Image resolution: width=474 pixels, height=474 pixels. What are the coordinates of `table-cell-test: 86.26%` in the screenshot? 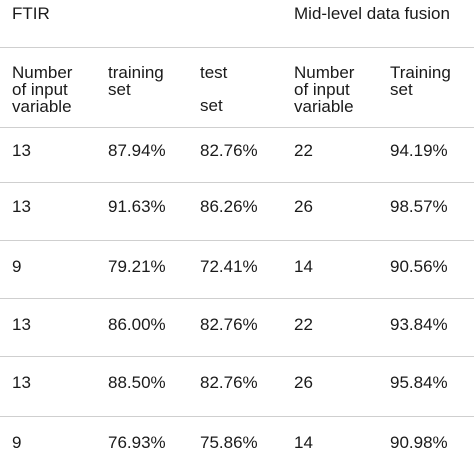 It's located at (229, 206).